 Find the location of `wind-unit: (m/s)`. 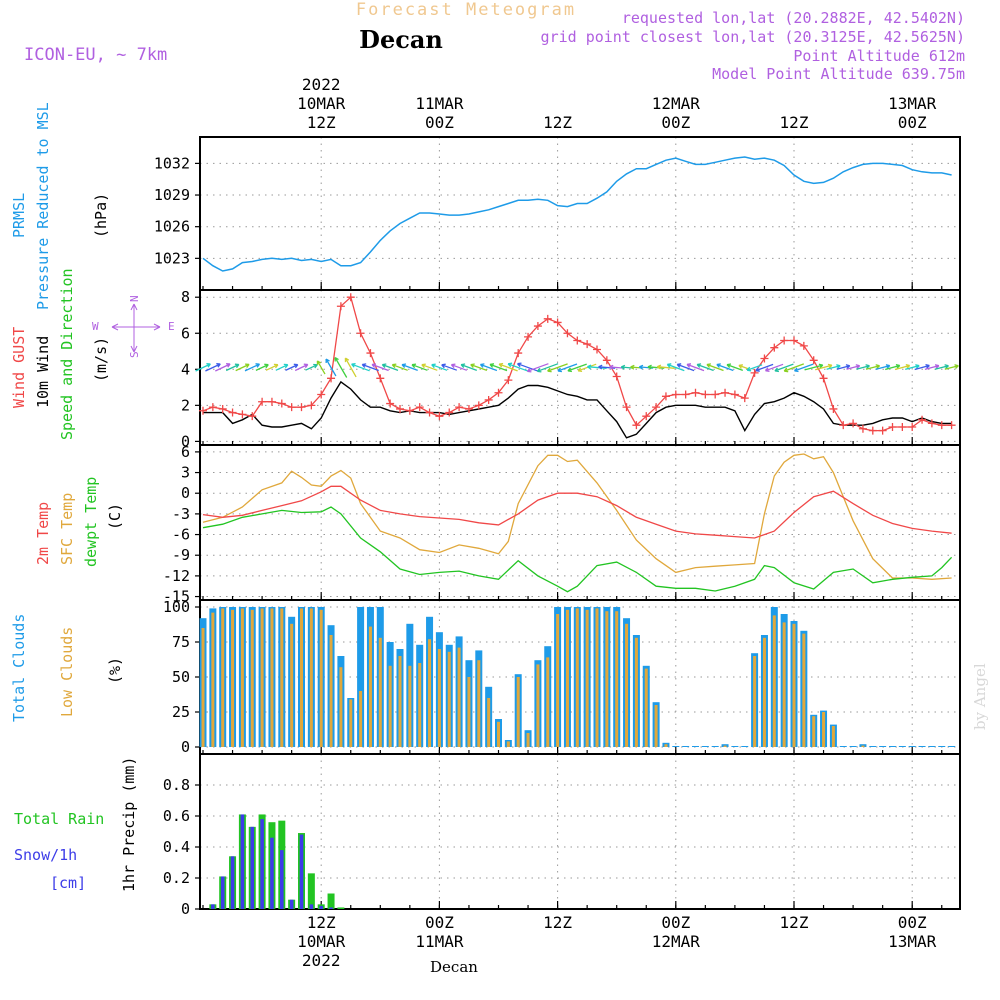

wind-unit: (m/s) is located at coordinates (101, 359).